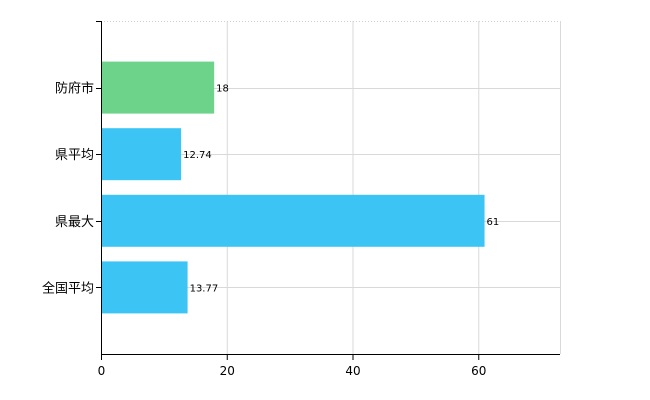 This screenshot has width=650, height=400. What do you see at coordinates (197, 155) in the screenshot?
I see `data-label: 12.74` at bounding box center [197, 155].